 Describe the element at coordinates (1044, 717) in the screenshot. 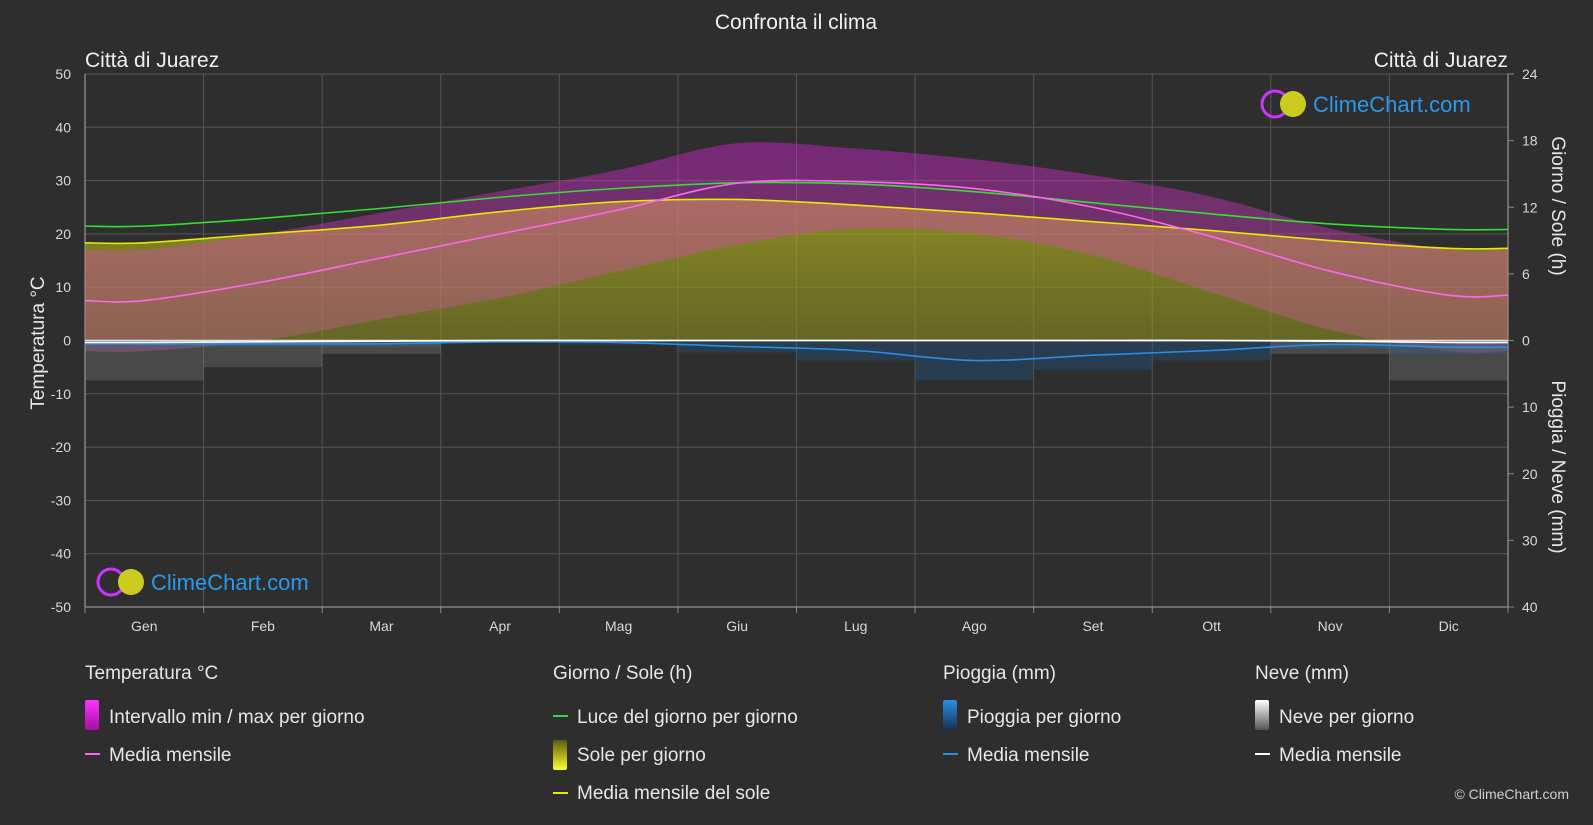

I see `legend-rain-per-day: Pioggia per giorno` at that location.